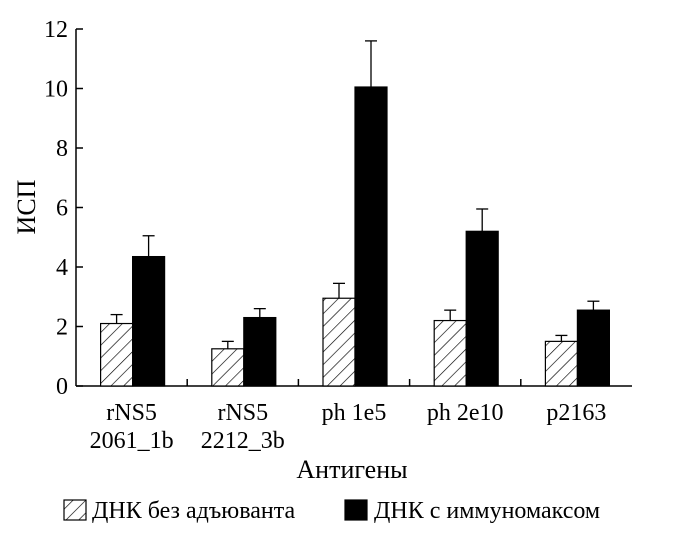 This screenshot has height=537, width=684. I want to click on x-category-label: ph 2e10, so click(465, 413).